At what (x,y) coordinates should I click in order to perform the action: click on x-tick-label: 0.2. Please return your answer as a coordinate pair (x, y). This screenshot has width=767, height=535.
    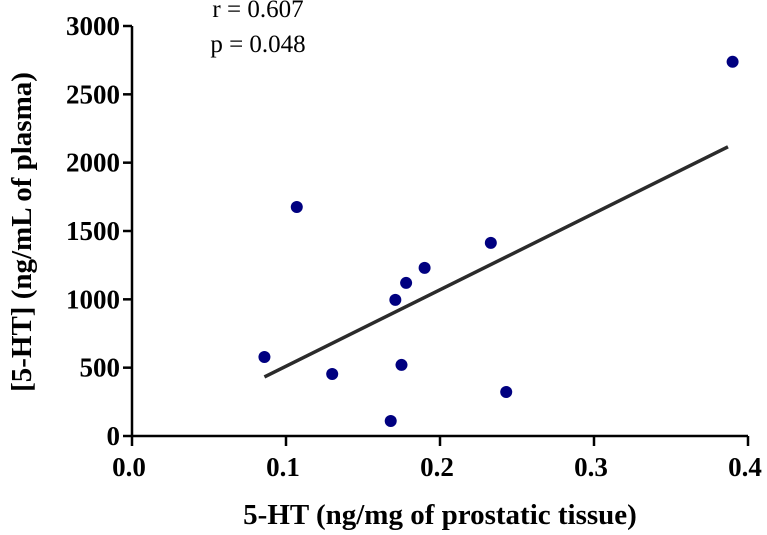
    Looking at the image, I should click on (437, 467).